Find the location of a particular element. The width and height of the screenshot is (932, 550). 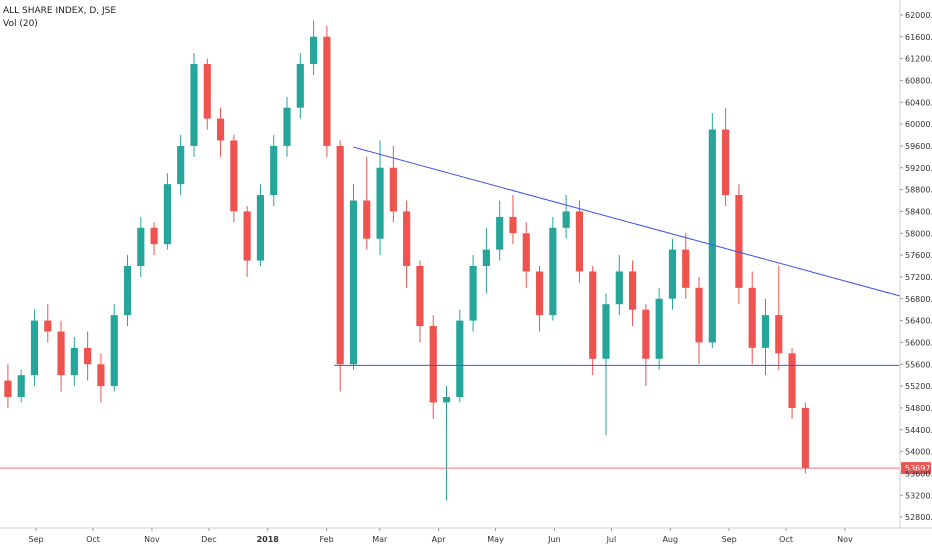

y-tick-label: 53600.00 is located at coordinates (918, 473).